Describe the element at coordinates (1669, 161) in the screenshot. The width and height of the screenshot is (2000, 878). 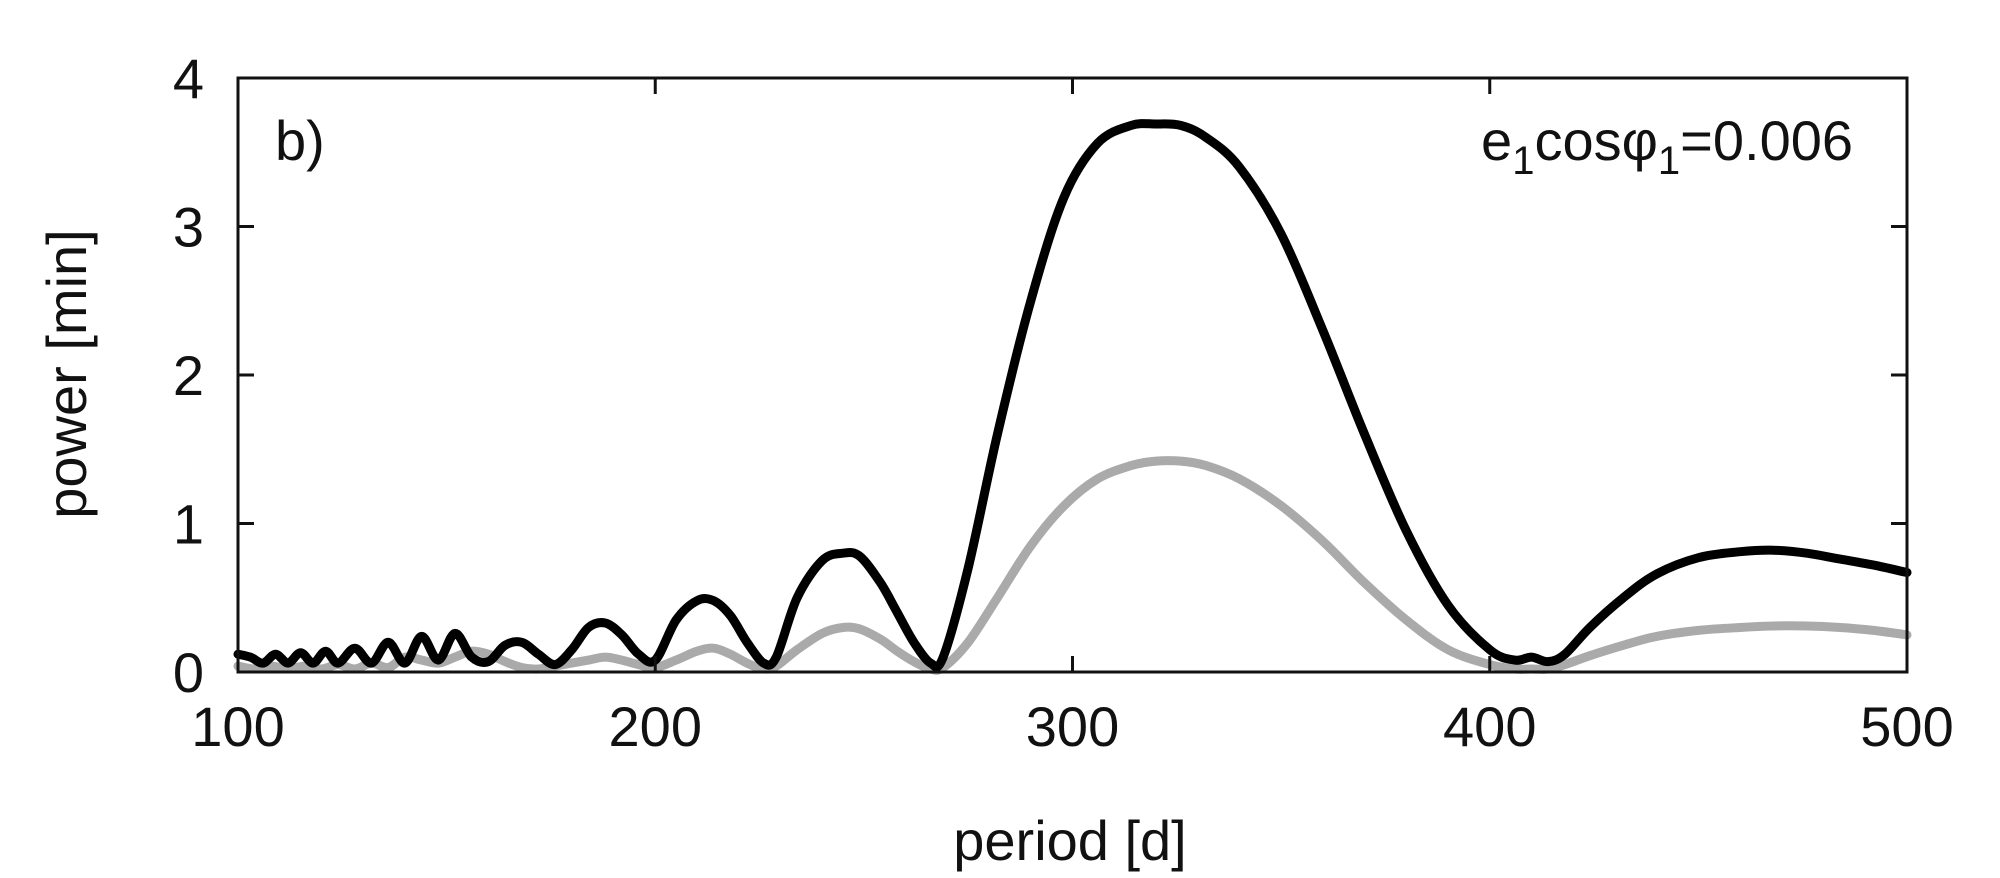
I see `annotation-phi-subscript: 1` at that location.